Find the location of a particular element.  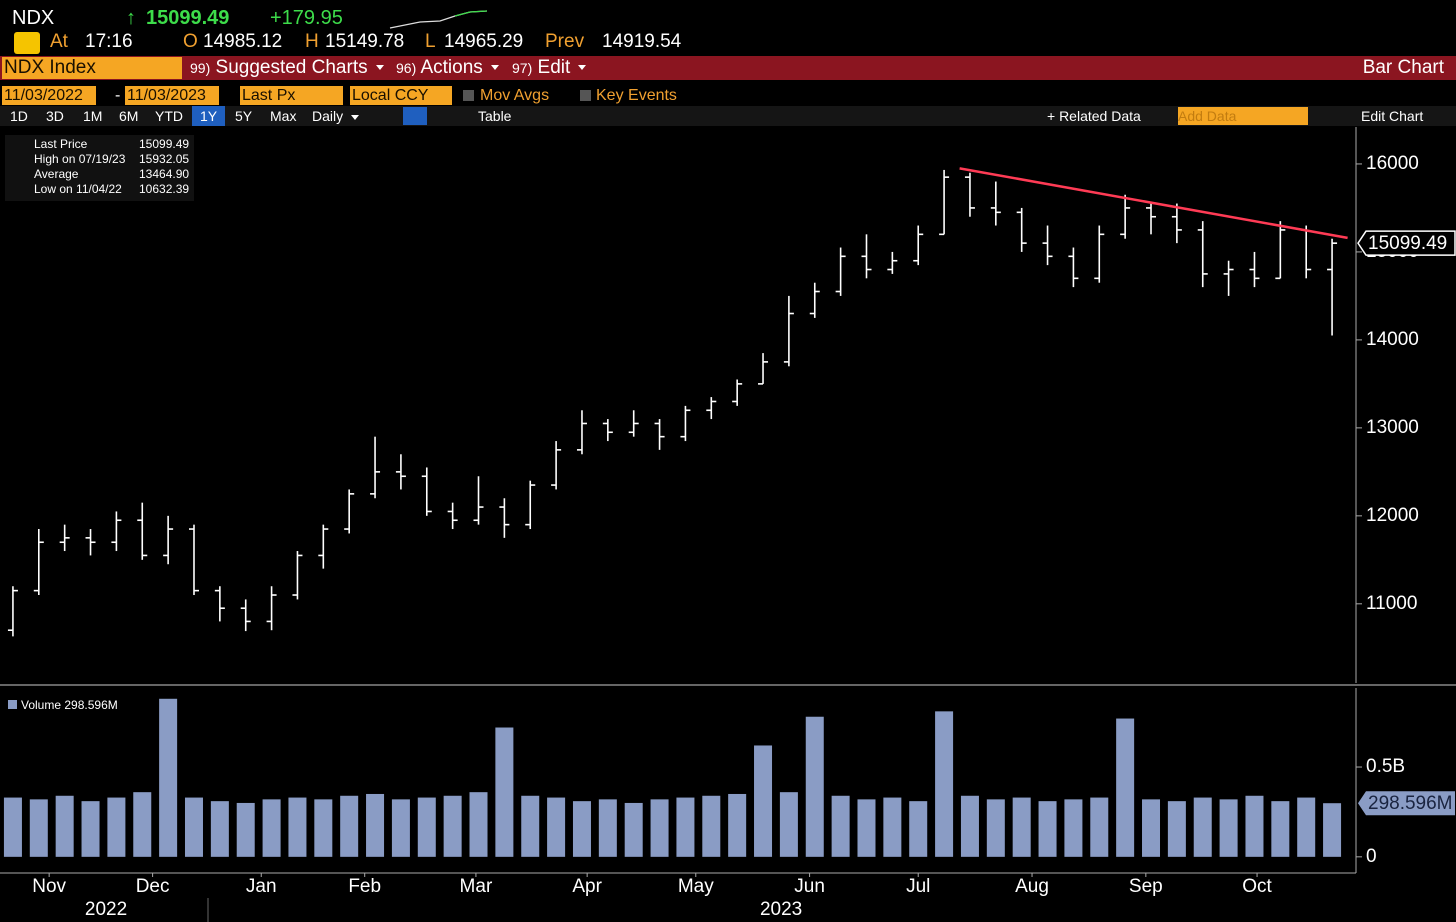

y-tick-label: 0.5B is located at coordinates (1385, 766).